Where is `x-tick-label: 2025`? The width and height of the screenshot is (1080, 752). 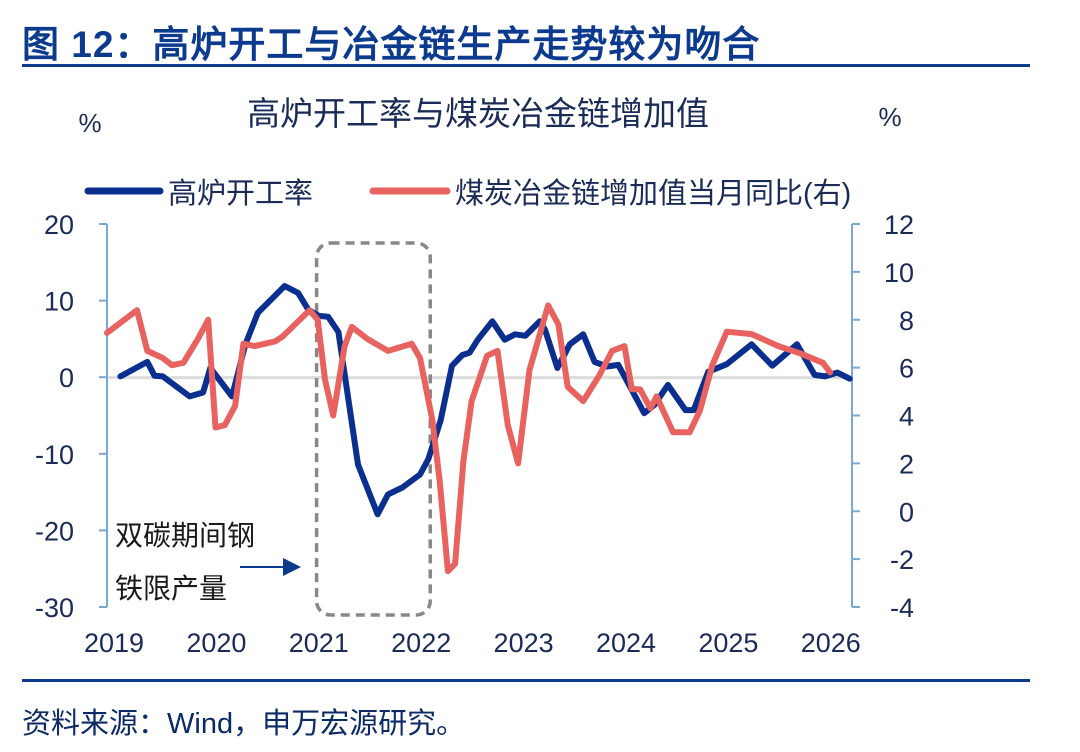
x-tick-label: 2025 is located at coordinates (728, 643).